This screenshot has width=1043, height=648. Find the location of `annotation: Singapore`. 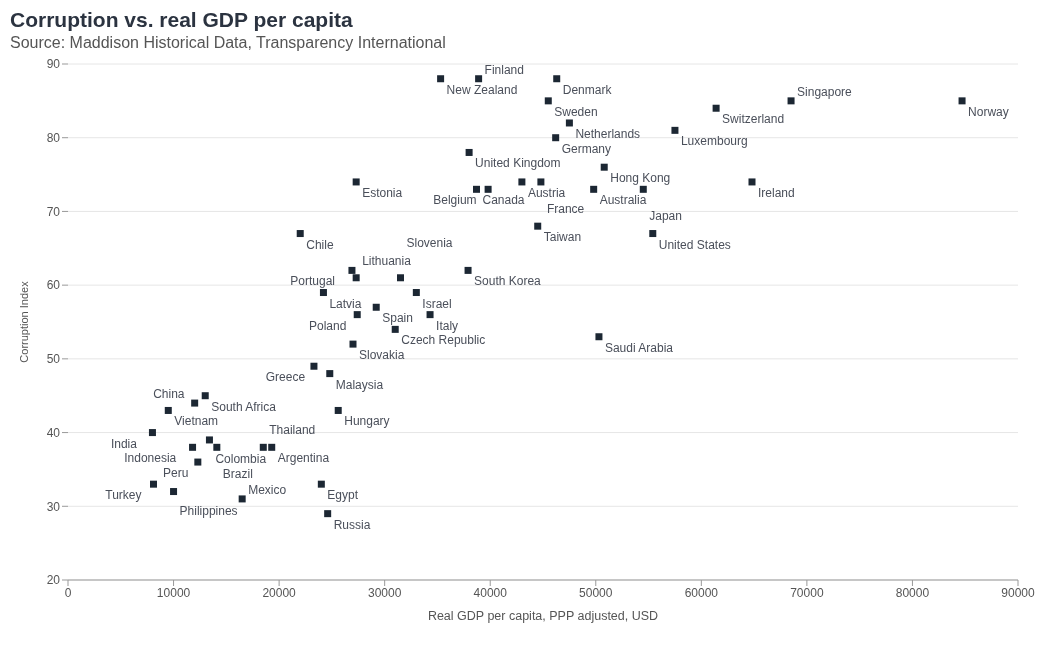

annotation: Singapore is located at coordinates (825, 91).